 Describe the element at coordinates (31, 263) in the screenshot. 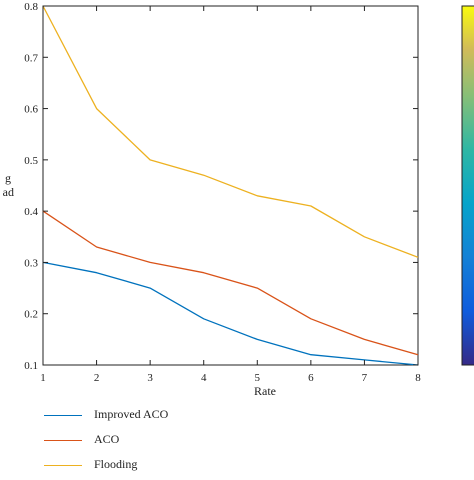

I see `y-tick-label: 0.3` at that location.